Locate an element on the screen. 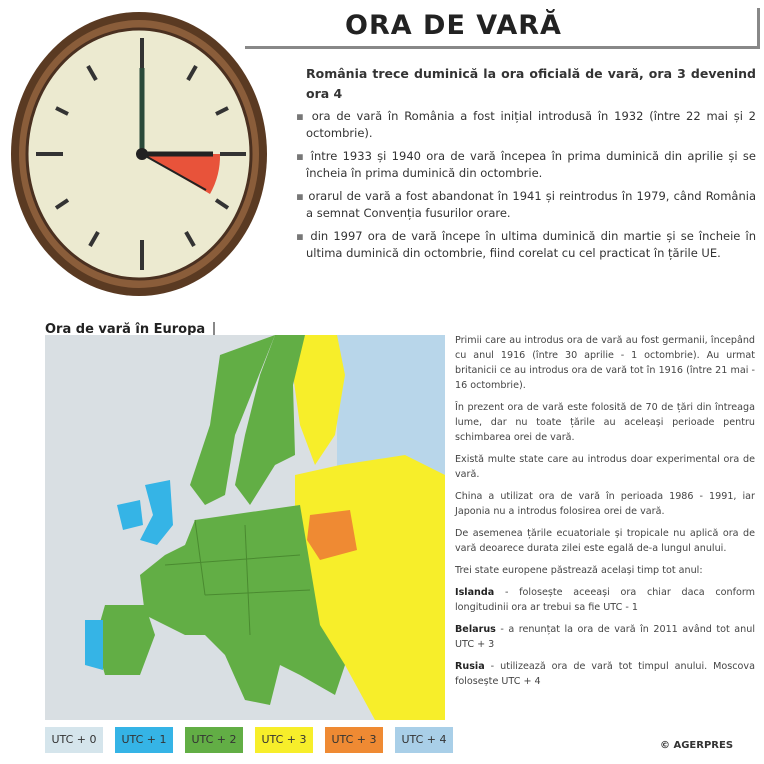 This screenshot has width=764, height=764. title-bar: ORA DE VARĂ is located at coordinates (502, 28).